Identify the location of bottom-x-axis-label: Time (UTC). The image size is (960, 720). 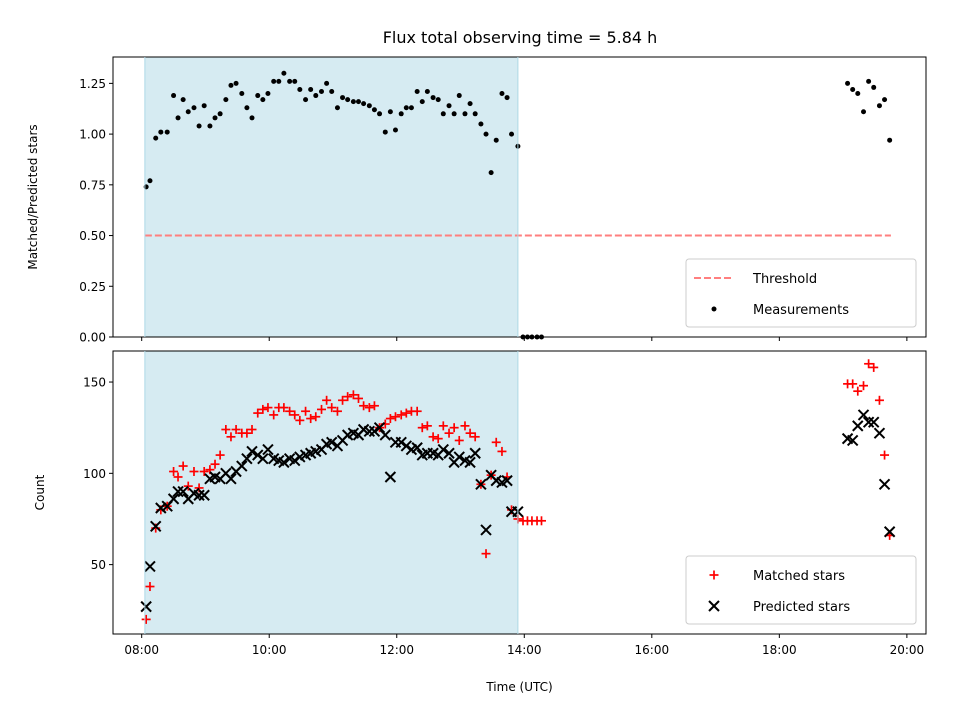
(518, 687).